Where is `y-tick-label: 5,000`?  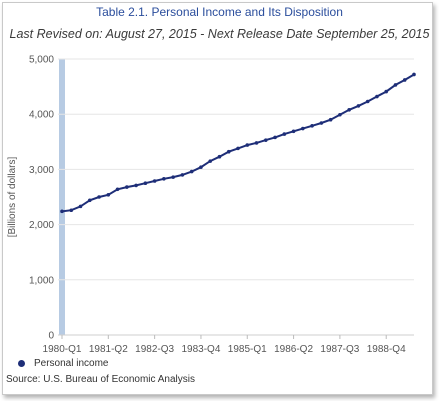
y-tick-label: 5,000 is located at coordinates (41, 60).